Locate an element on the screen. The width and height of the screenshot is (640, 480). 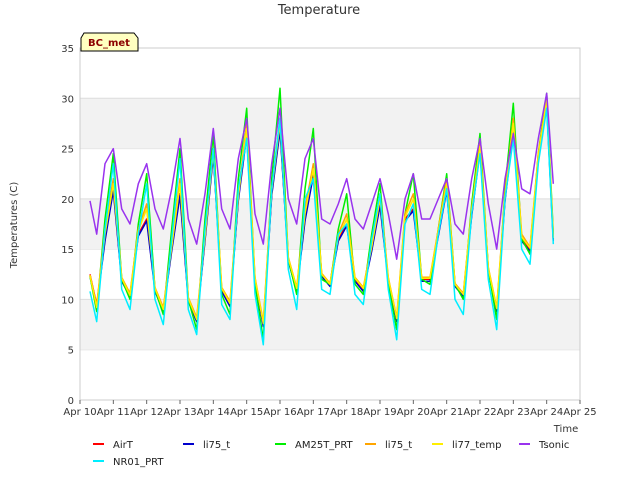
legend-label: Tsonic is located at coordinates (553, 445).